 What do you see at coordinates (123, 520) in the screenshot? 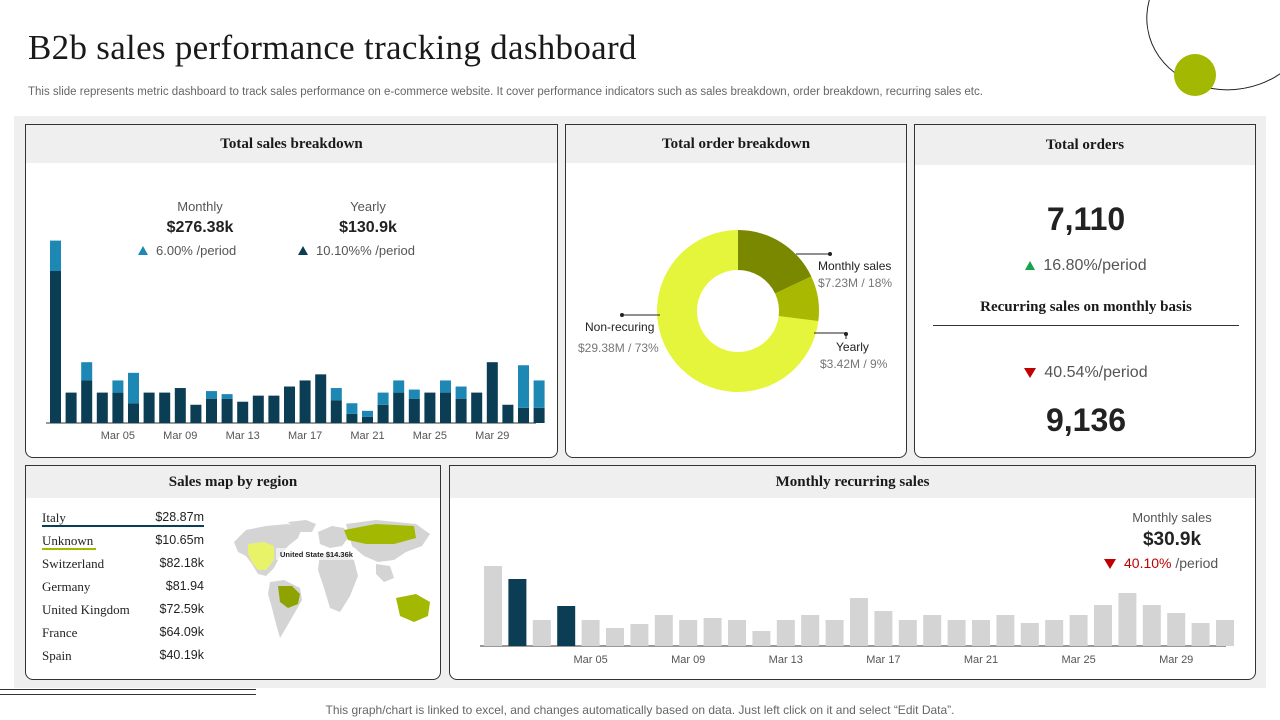
I see `region-row: Italy $28.87m` at bounding box center [123, 520].